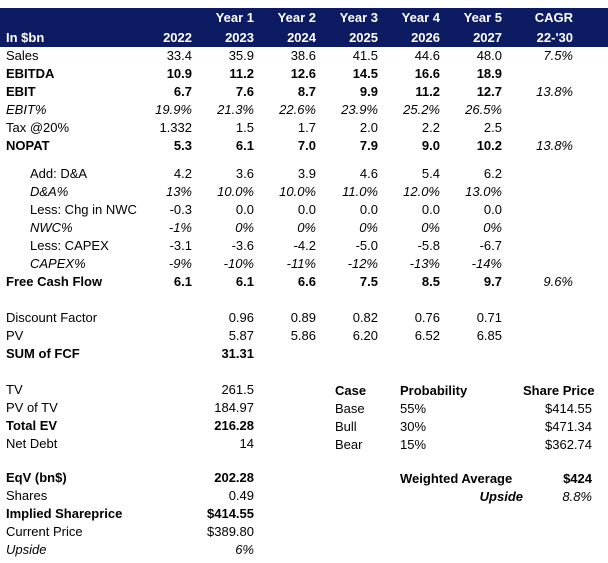 The width and height of the screenshot is (608, 563). What do you see at coordinates (296, 17) in the screenshot?
I see `header-year-2: Year 2` at bounding box center [296, 17].